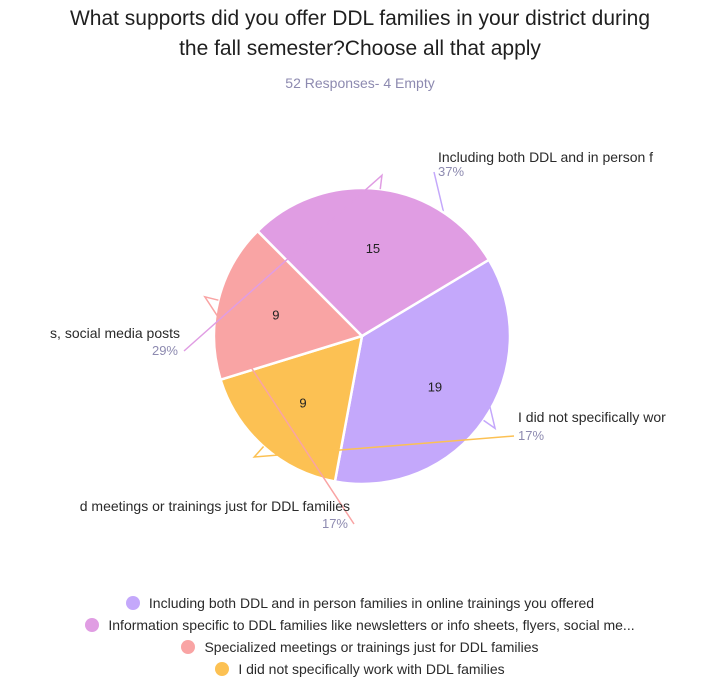  Describe the element at coordinates (360, 48) in the screenshot. I see `chart-title-line-2: the fall semester?Choose all that apply` at that location.